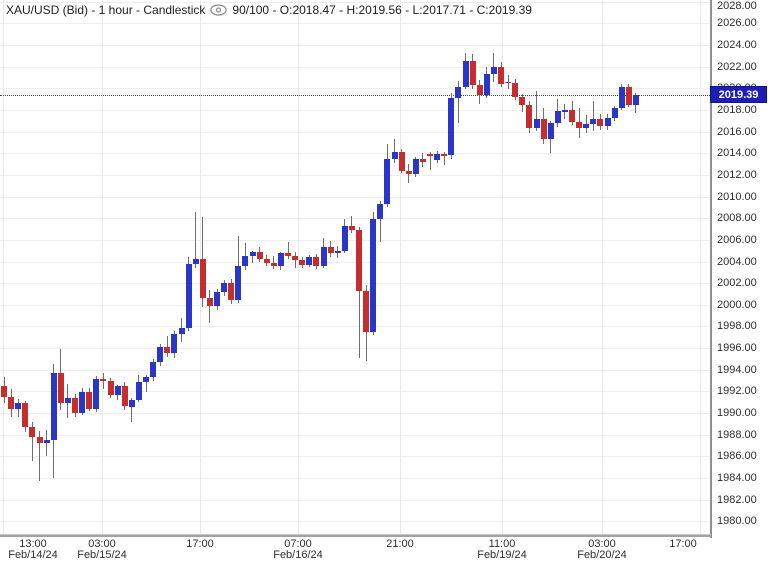  What do you see at coordinates (737, 261) in the screenshot?
I see `price-tick-label: 2004.00` at bounding box center [737, 261].